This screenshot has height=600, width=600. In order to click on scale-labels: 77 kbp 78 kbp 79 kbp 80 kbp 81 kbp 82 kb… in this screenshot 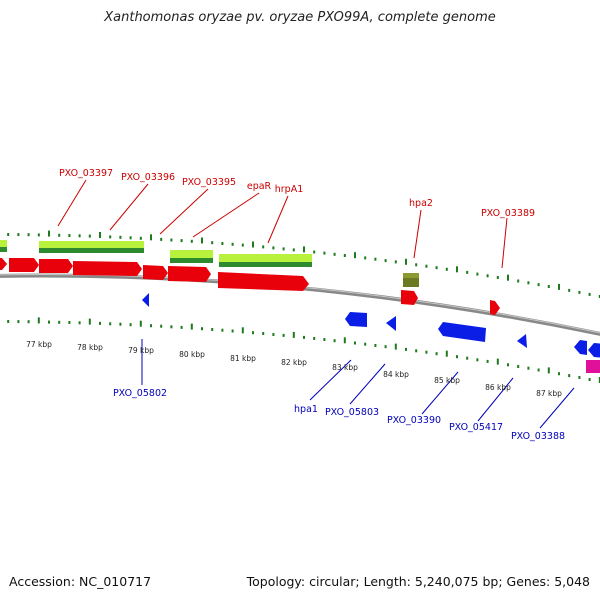, I will do `click(294, 369)`.